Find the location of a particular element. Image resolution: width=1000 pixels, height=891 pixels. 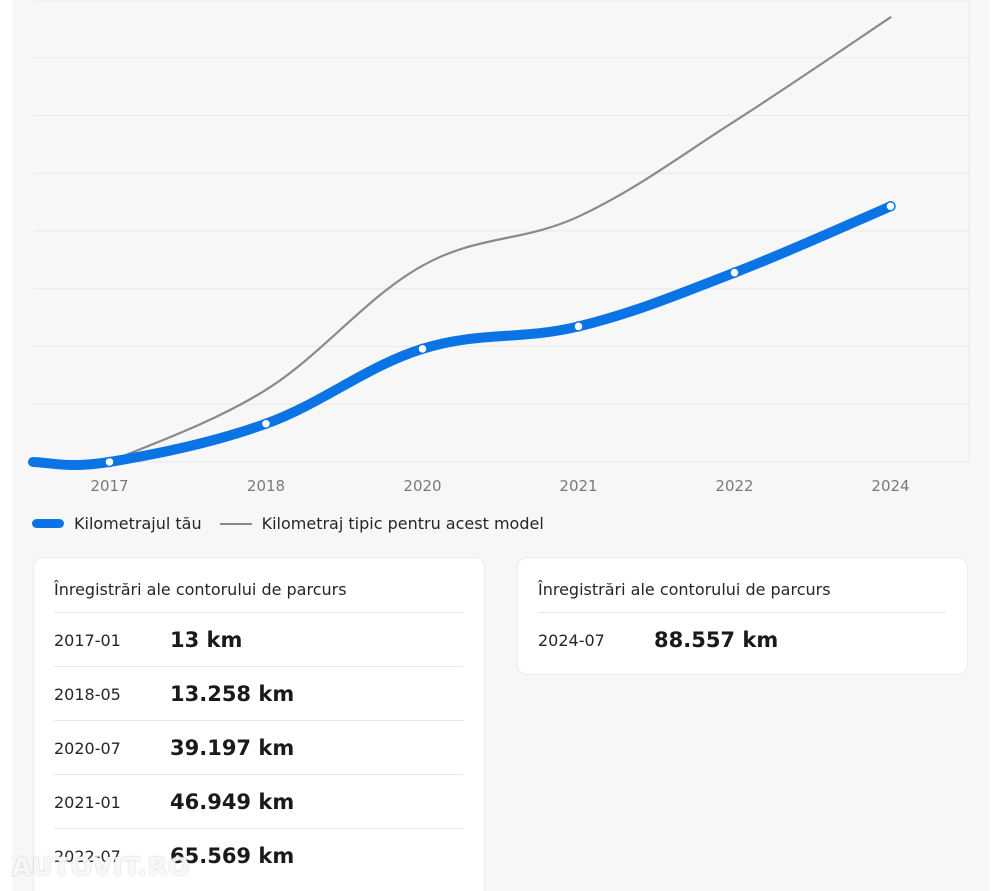

record-row: 2024-07 88.557 km is located at coordinates (742, 639).